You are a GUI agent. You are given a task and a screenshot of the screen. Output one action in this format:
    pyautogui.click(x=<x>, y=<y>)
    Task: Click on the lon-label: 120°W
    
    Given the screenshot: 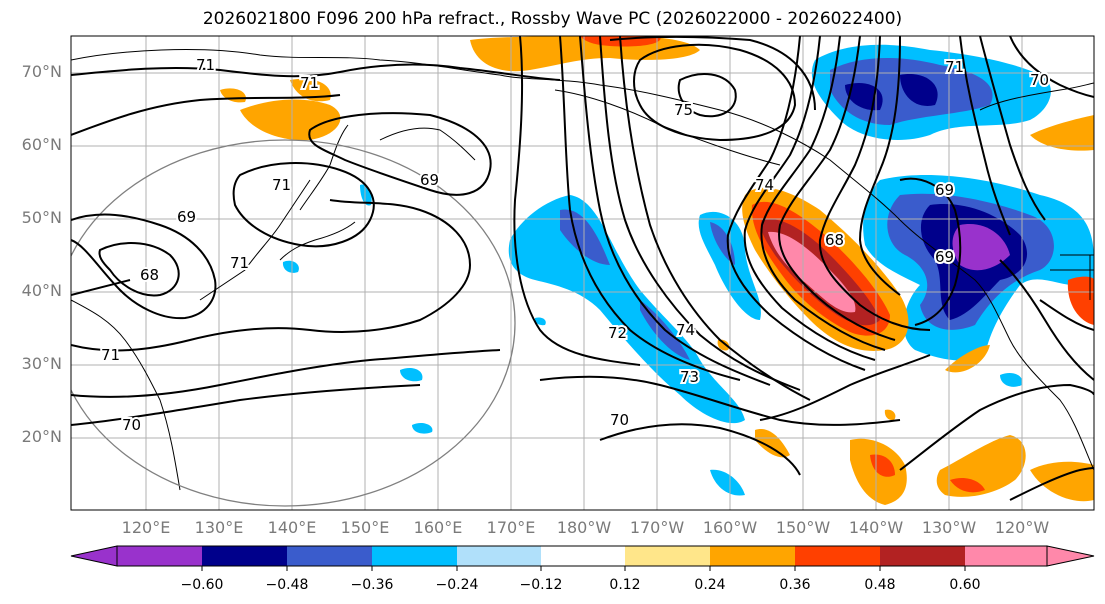 What is the action you would take?
    pyautogui.click(x=1022, y=527)
    